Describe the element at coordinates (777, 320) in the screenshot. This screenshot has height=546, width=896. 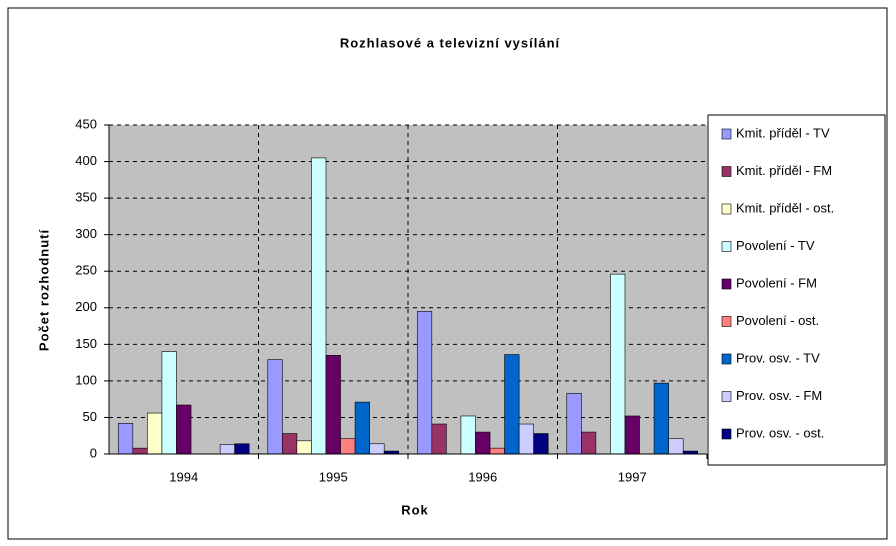
I see `legend-label: Povolení - ost.` at that location.